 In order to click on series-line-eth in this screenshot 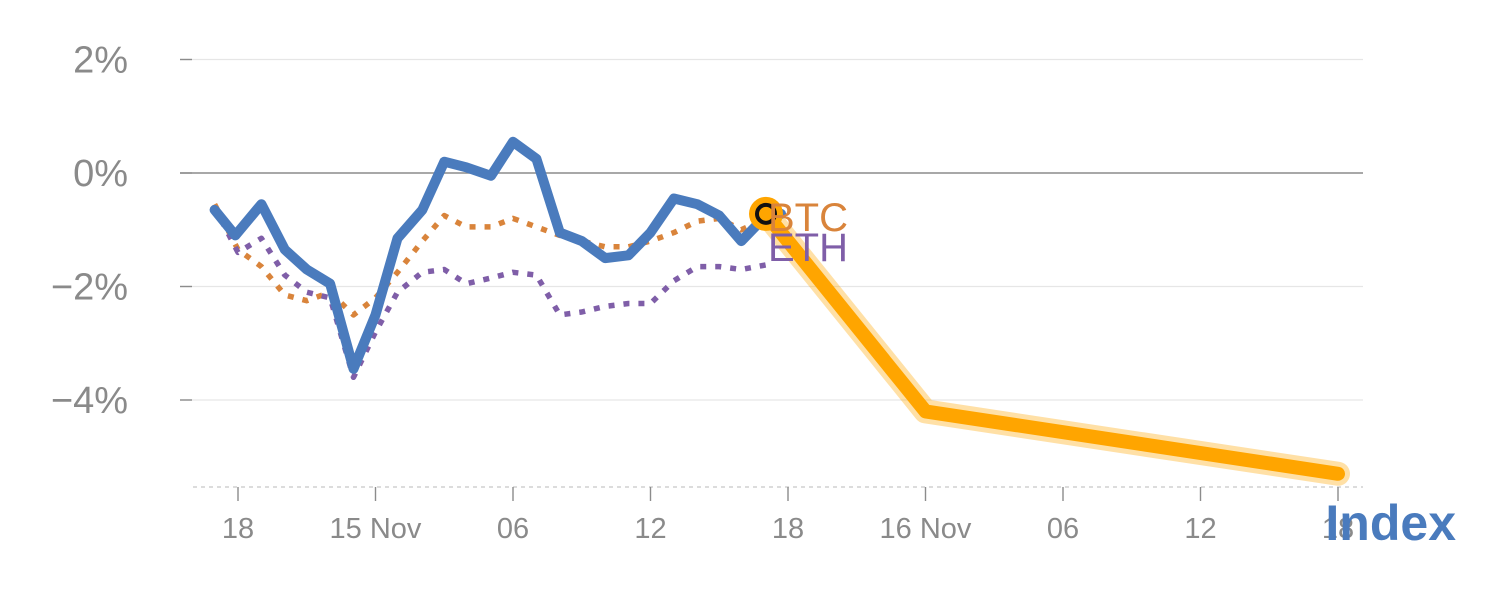, I will do `click(489, 293)`.